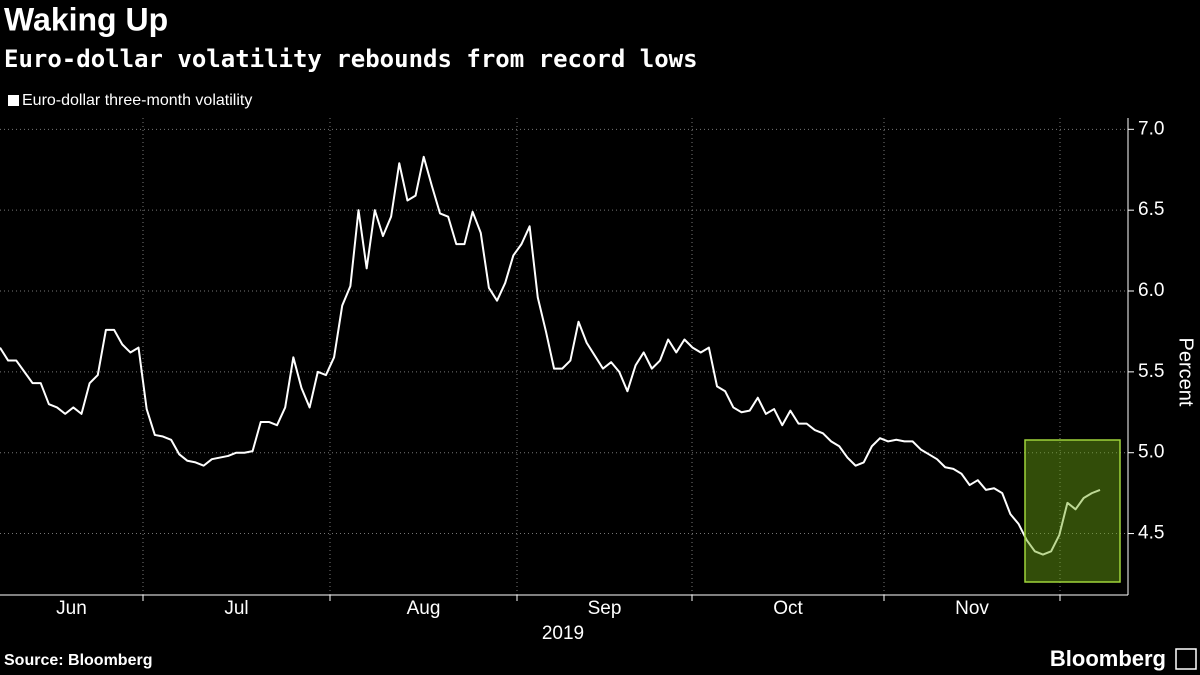 The height and width of the screenshot is (675, 1200). I want to click on x-tick-label: Nov, so click(972, 608).